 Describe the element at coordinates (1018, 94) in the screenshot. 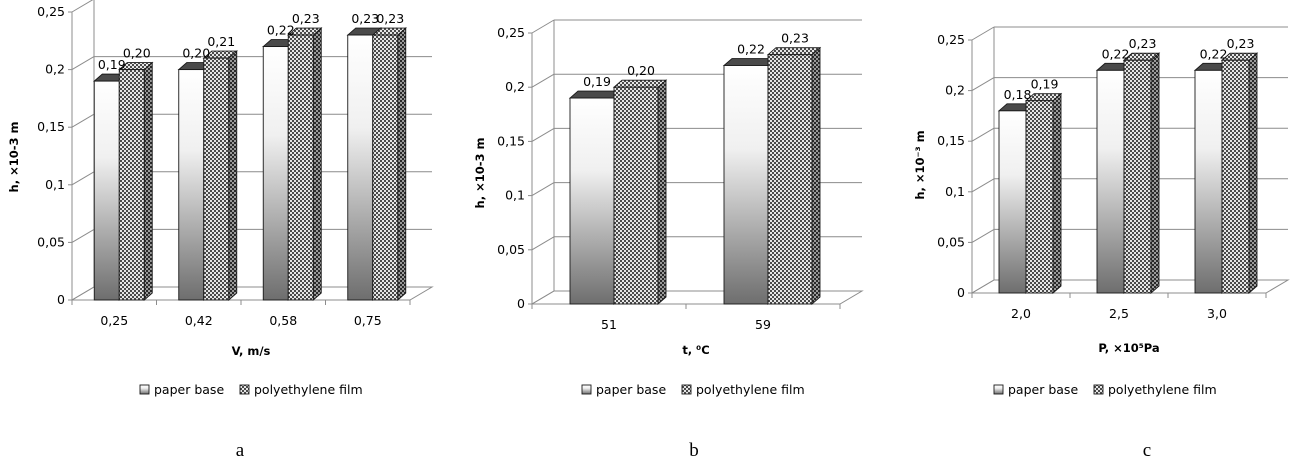

I see `data-label: 0,18` at that location.